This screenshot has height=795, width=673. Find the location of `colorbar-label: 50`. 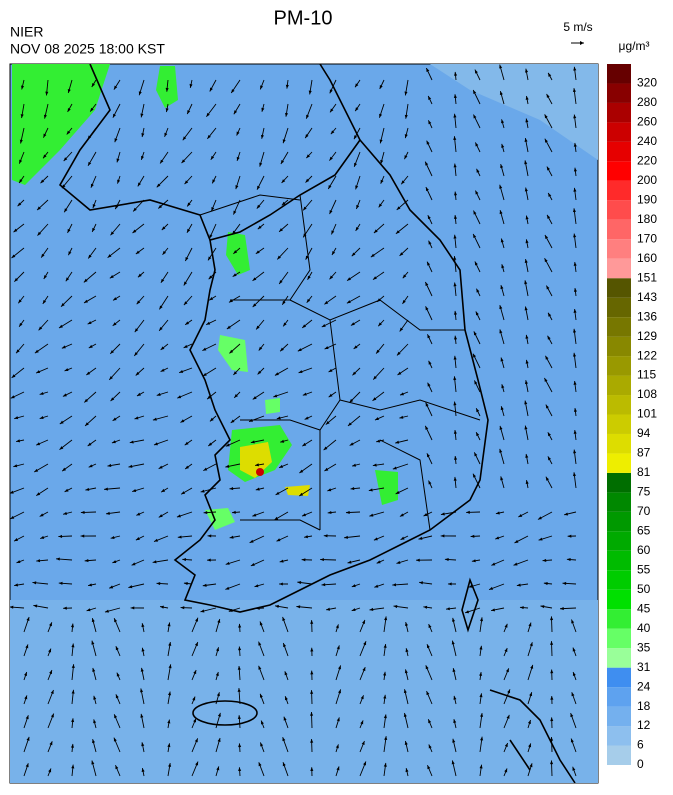

colorbar-label: 50 is located at coordinates (644, 589).